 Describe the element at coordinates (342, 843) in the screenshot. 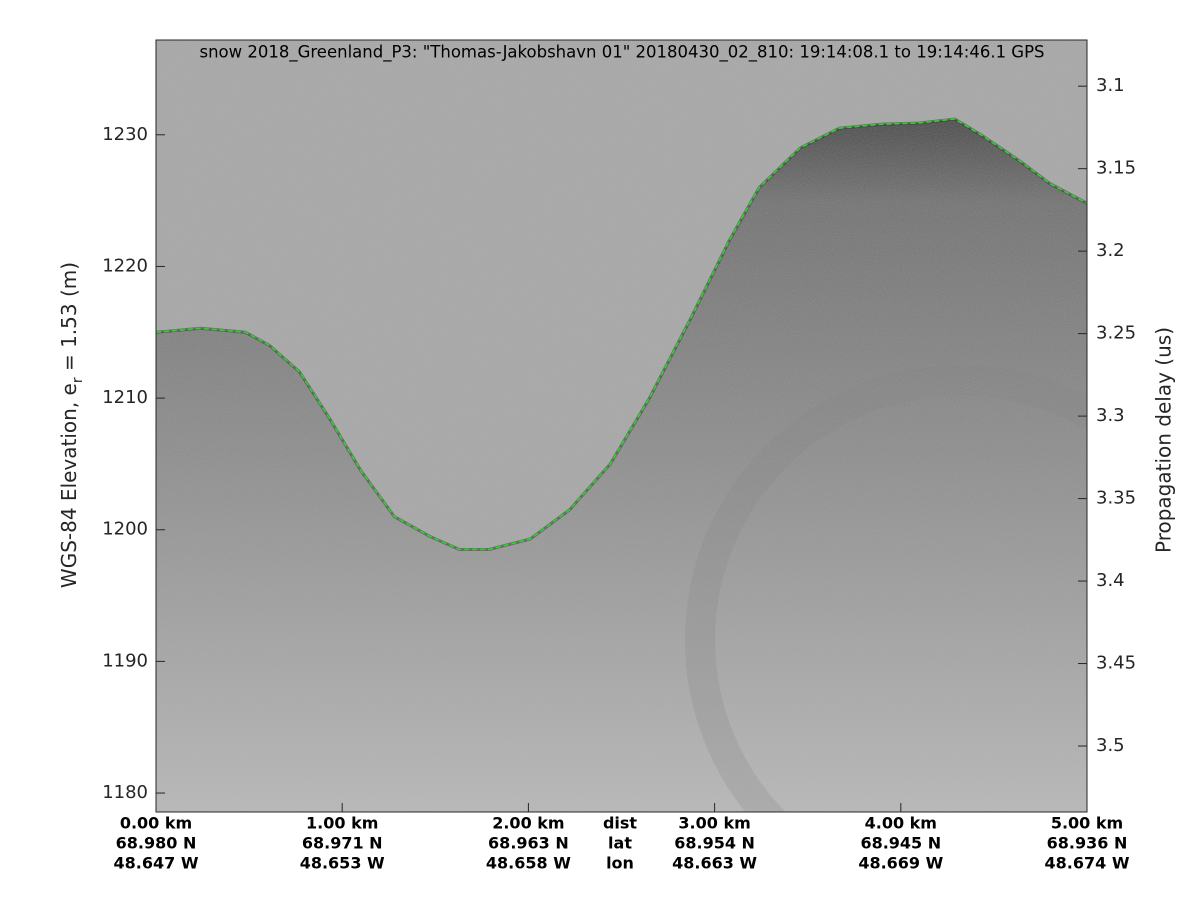

I see `lat-label: 68.971 N` at that location.